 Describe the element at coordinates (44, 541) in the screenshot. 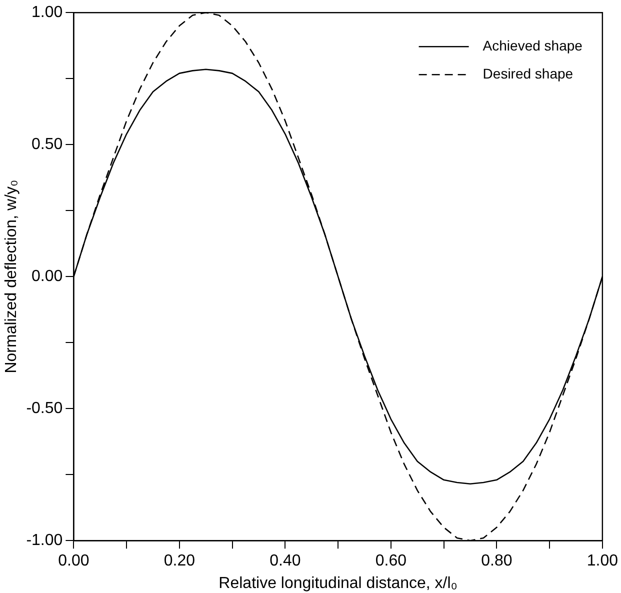

I see `y-tick-label: -1.00` at that location.